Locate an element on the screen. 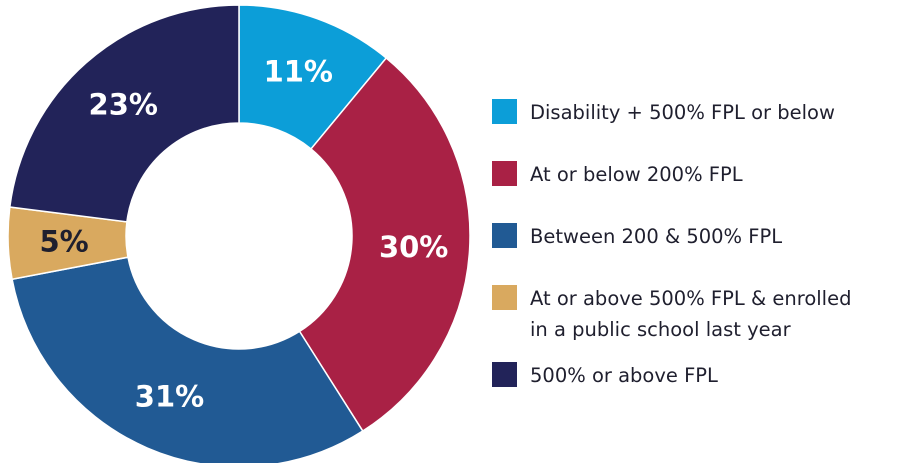 The width and height of the screenshot is (911, 463). legend-item-below-200: At or below 200% FPL is located at coordinates (617, 174).